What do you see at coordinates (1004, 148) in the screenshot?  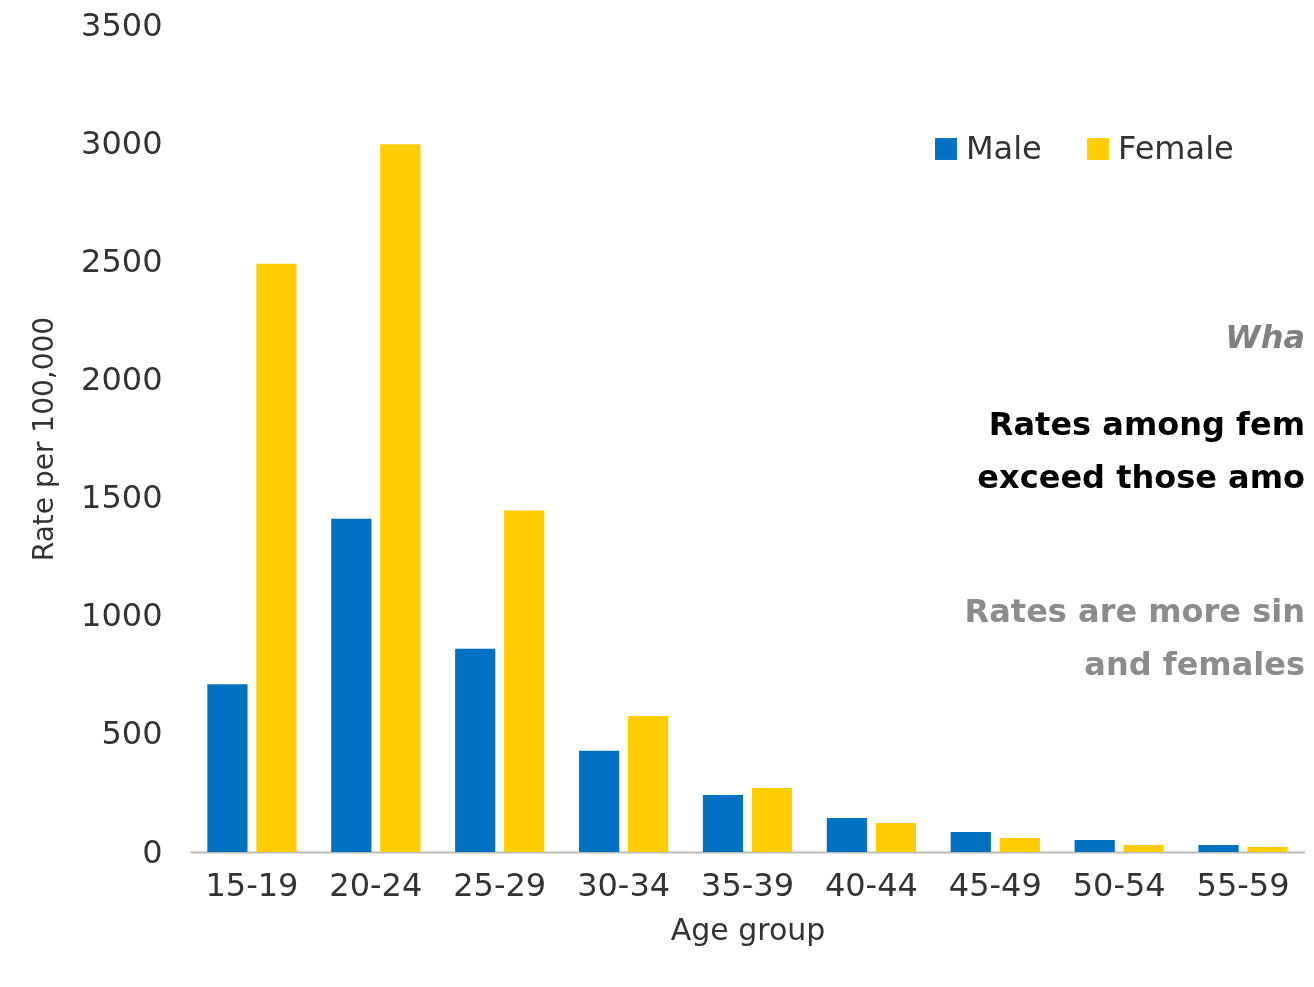 I see `legend-label: Male` at bounding box center [1004, 148].